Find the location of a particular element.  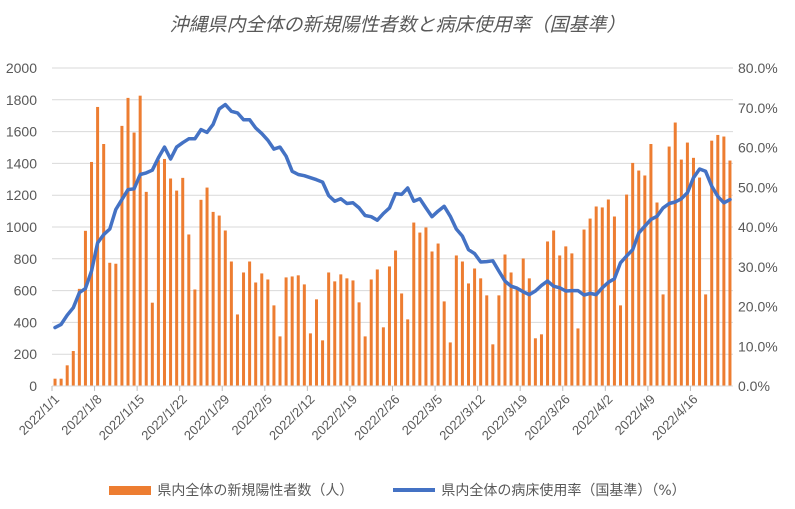

y-left-tick-label: 0 is located at coordinates (33, 386).